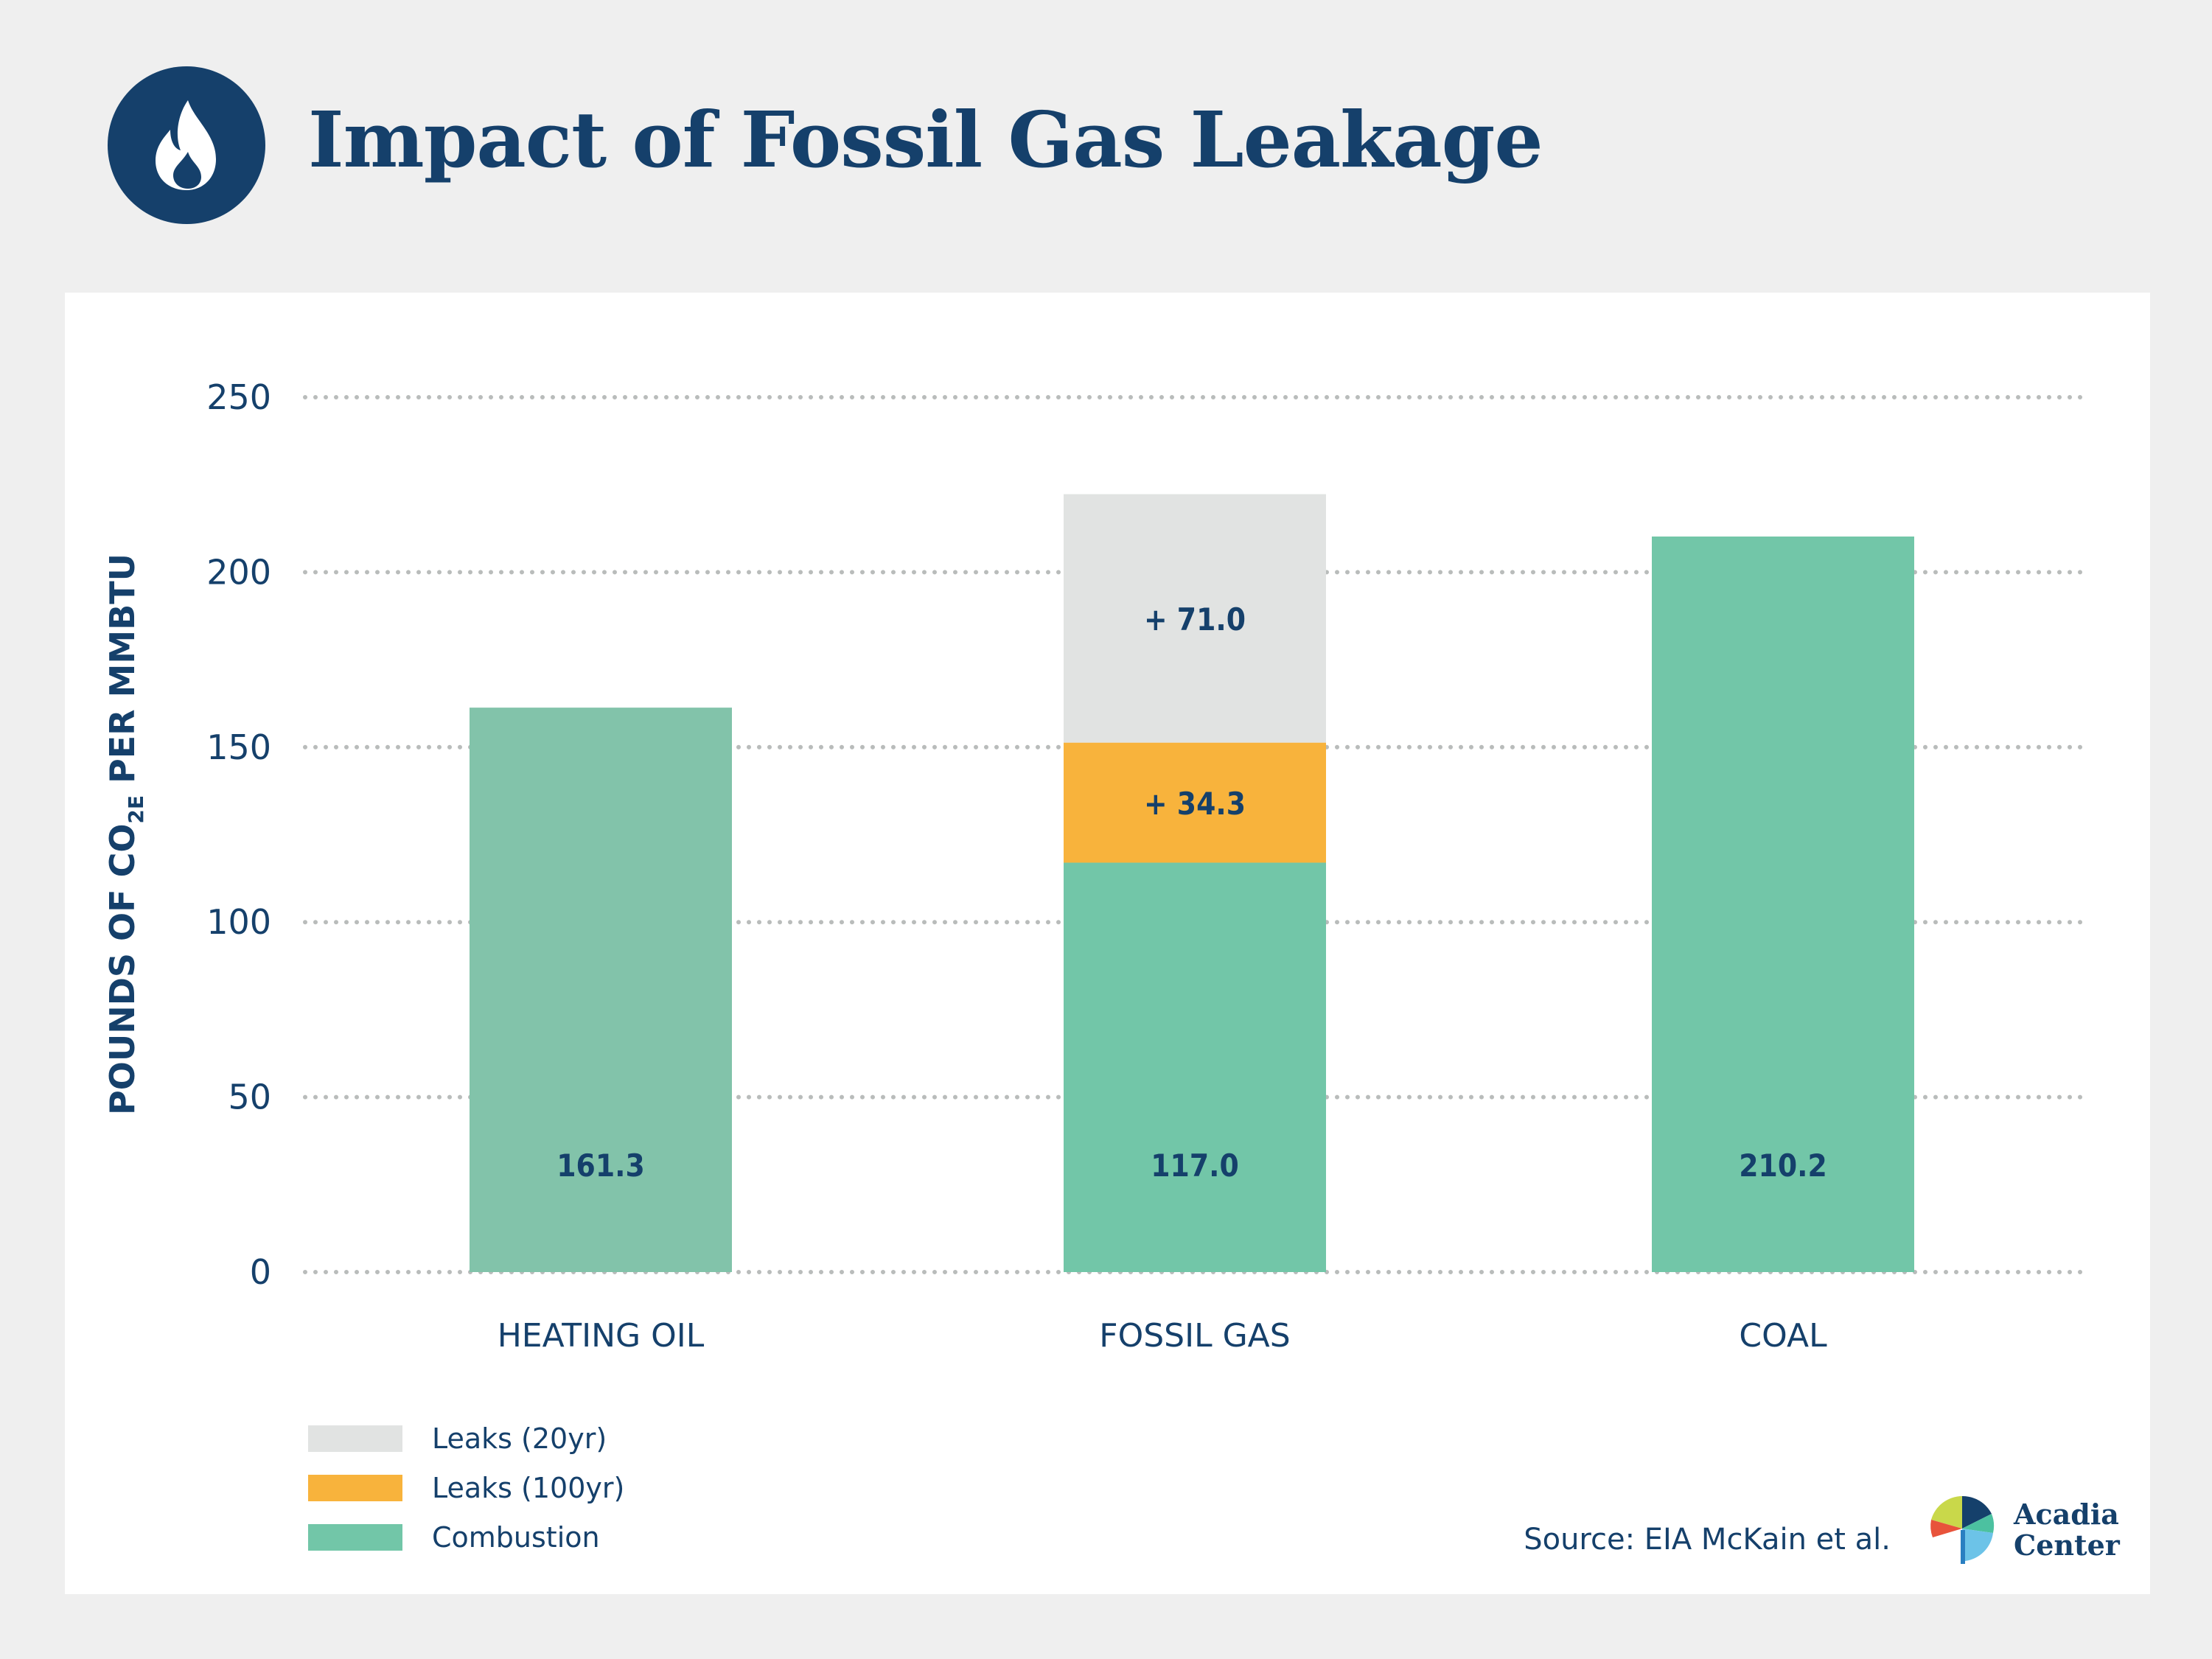  Describe the element at coordinates (516, 1537) in the screenshot. I see `legend-label: Combustion` at that location.